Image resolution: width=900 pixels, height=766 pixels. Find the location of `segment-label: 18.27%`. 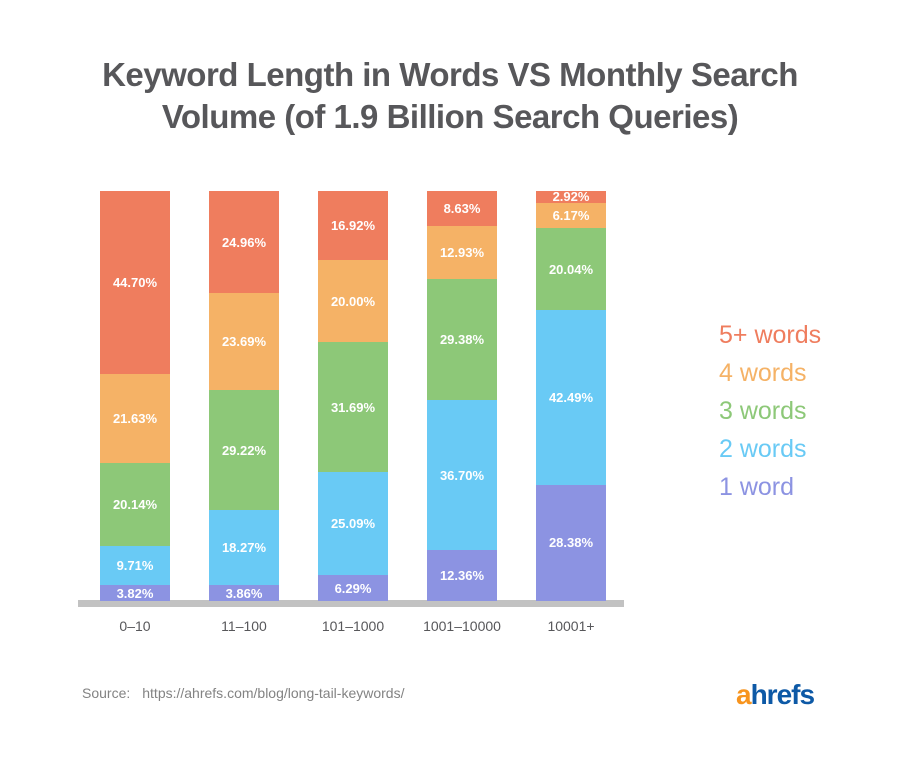

segment-label: 18.27% is located at coordinates (244, 548).